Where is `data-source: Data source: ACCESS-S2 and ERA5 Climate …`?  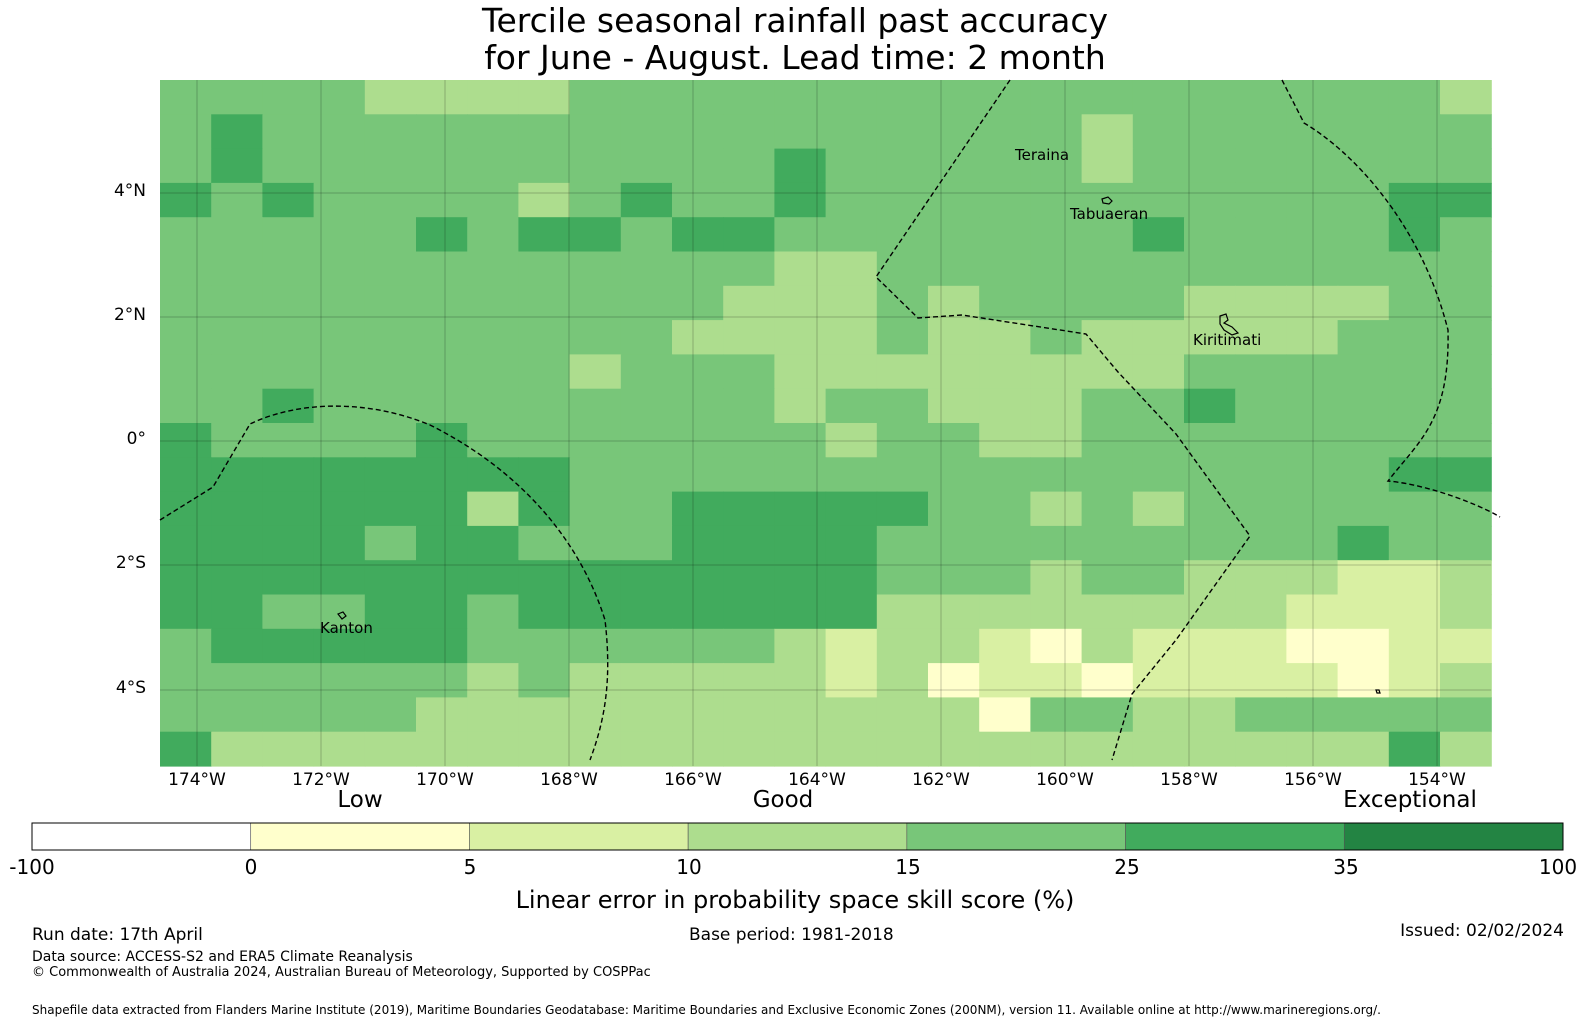
data-source: Data source: ACCESS-S2 and ERA5 Climate … is located at coordinates (222, 957).